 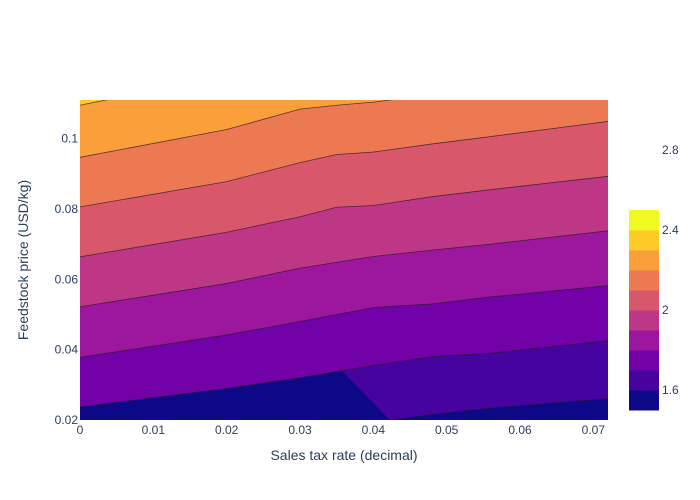 I want to click on x-tick-label: 0.04, so click(x=374, y=430).